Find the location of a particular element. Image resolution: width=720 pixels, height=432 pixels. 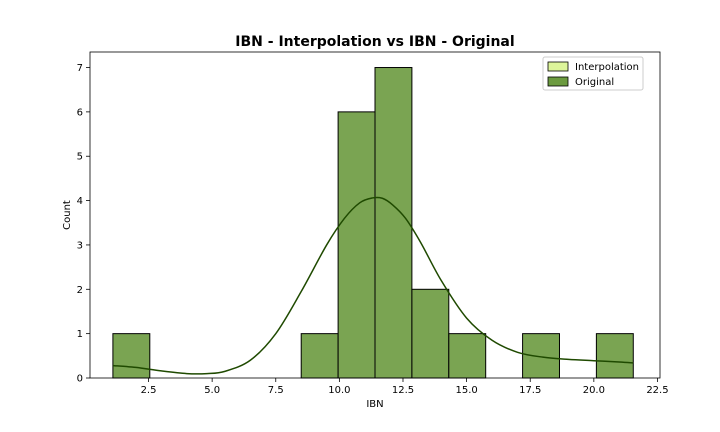

y-tick-label: 5 is located at coordinates (80, 157).